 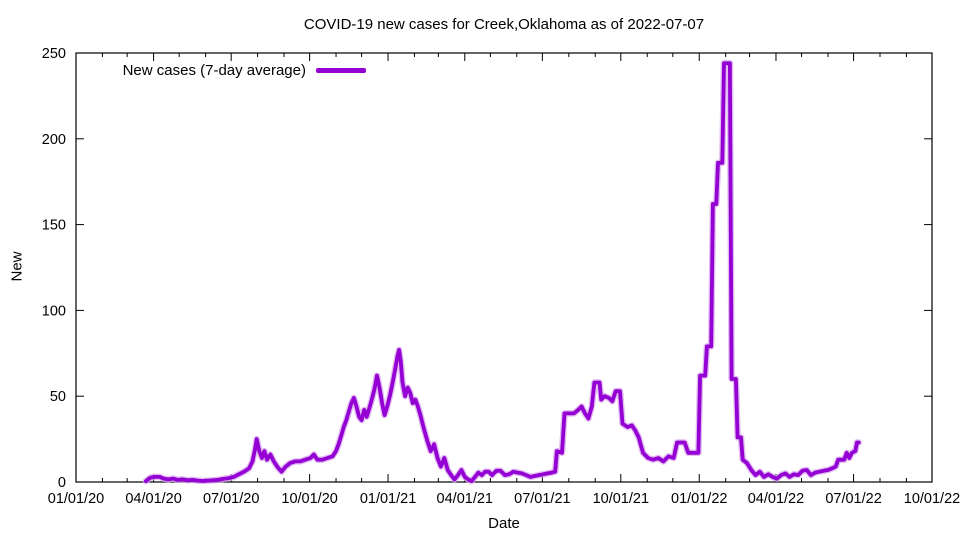 What do you see at coordinates (309, 499) in the screenshot?
I see `x-tick-label: 10/01/20` at bounding box center [309, 499].